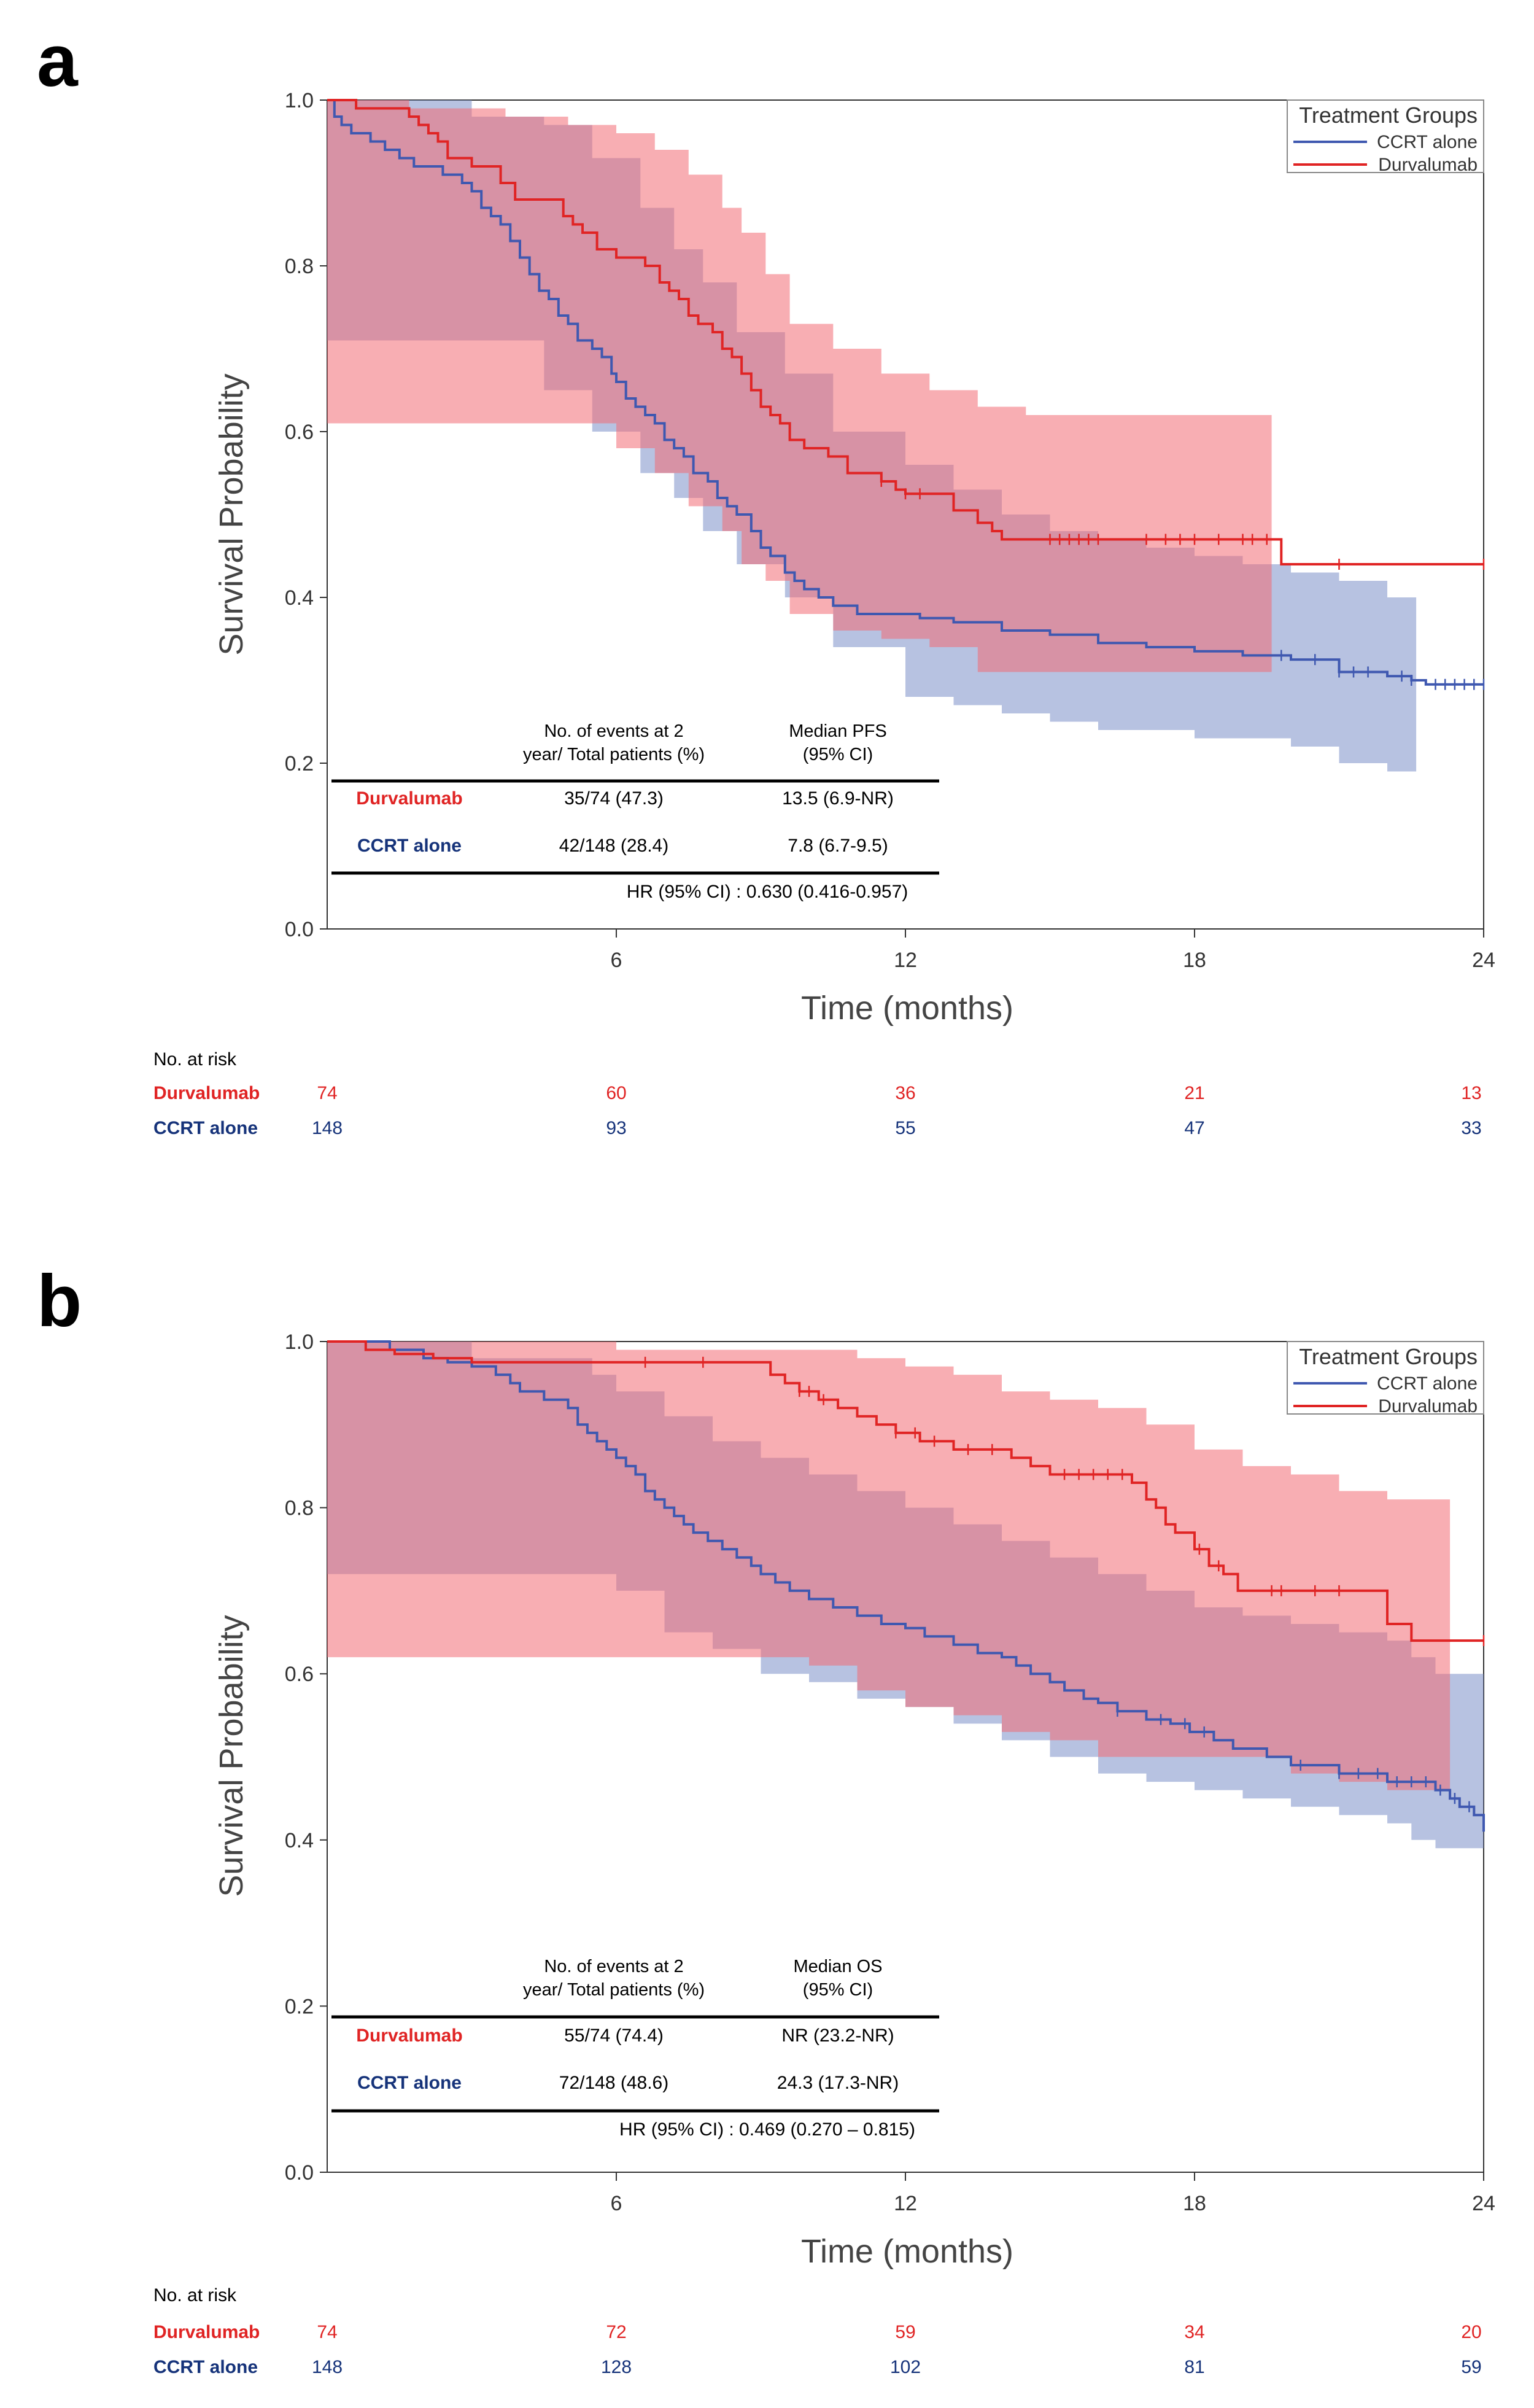 The image size is (1534, 2408). I want to click on risk-count: 21, so click(1194, 1093).